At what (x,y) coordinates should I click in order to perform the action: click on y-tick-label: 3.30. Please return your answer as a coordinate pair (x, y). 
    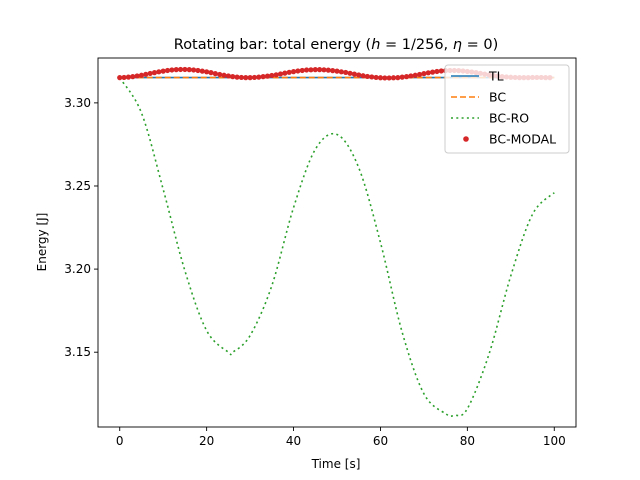
    Looking at the image, I should click on (77, 103).